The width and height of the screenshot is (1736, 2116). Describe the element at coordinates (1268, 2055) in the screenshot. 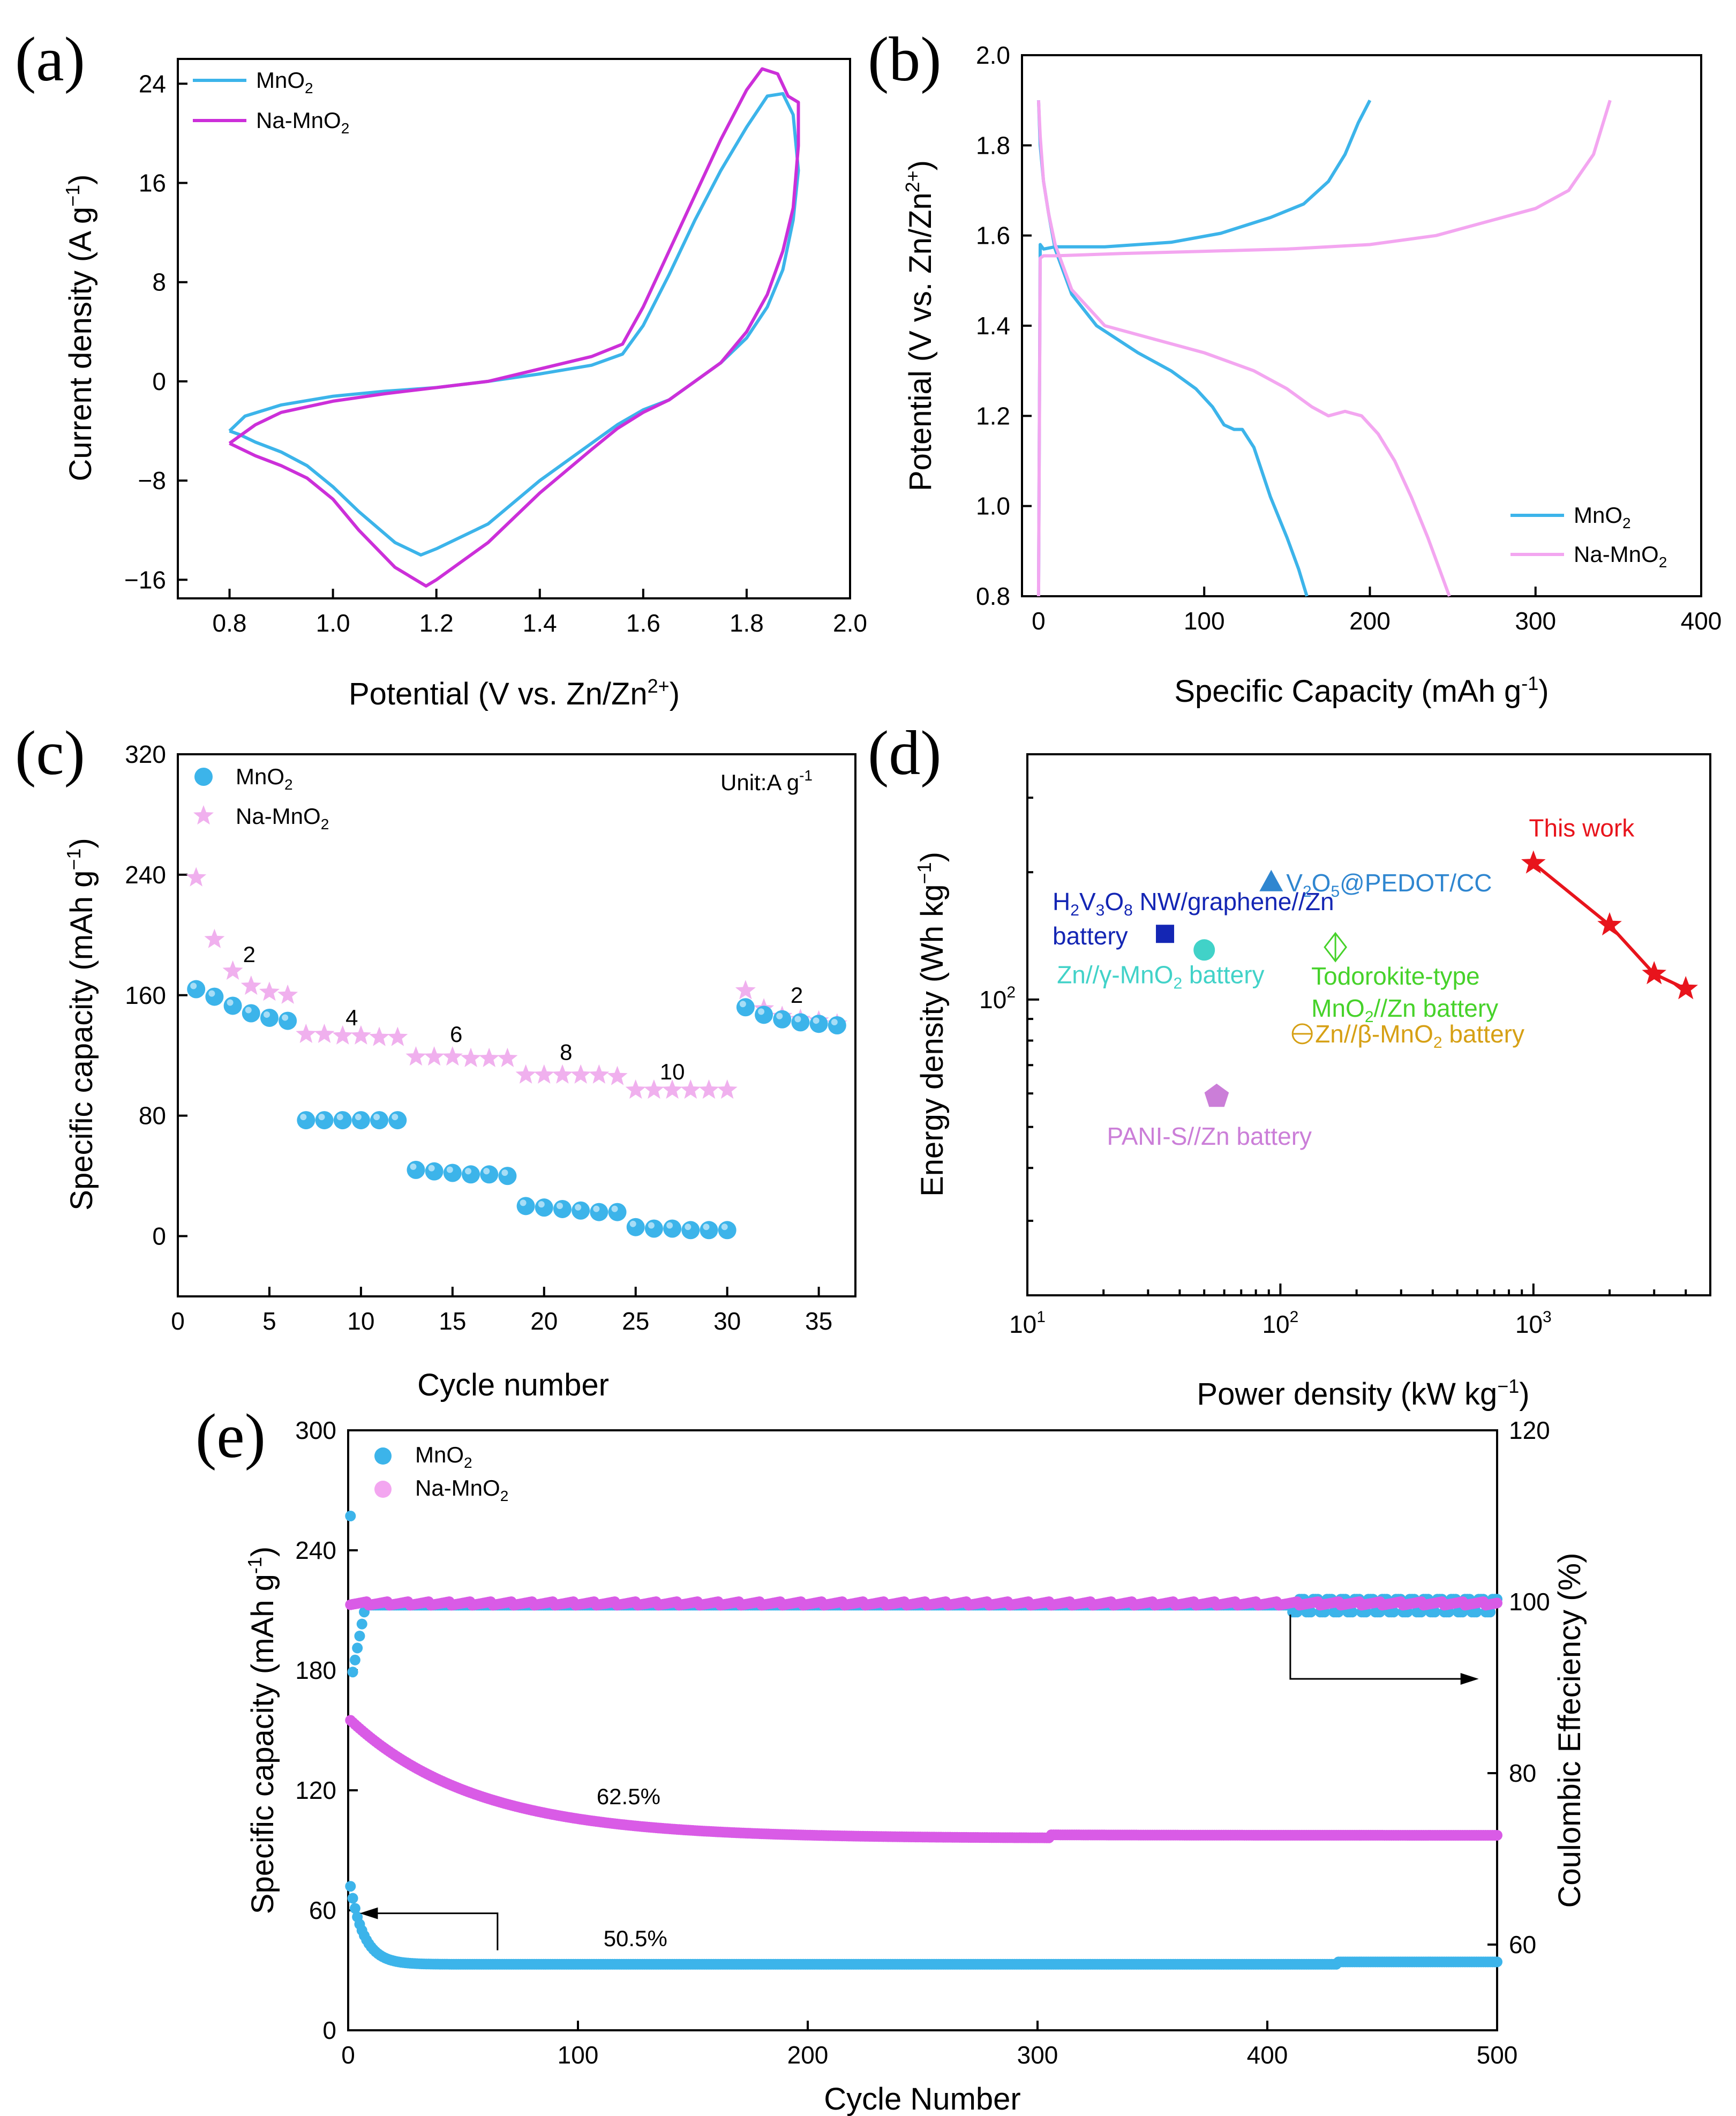

I see `panel-e-xtick-label: 400` at that location.